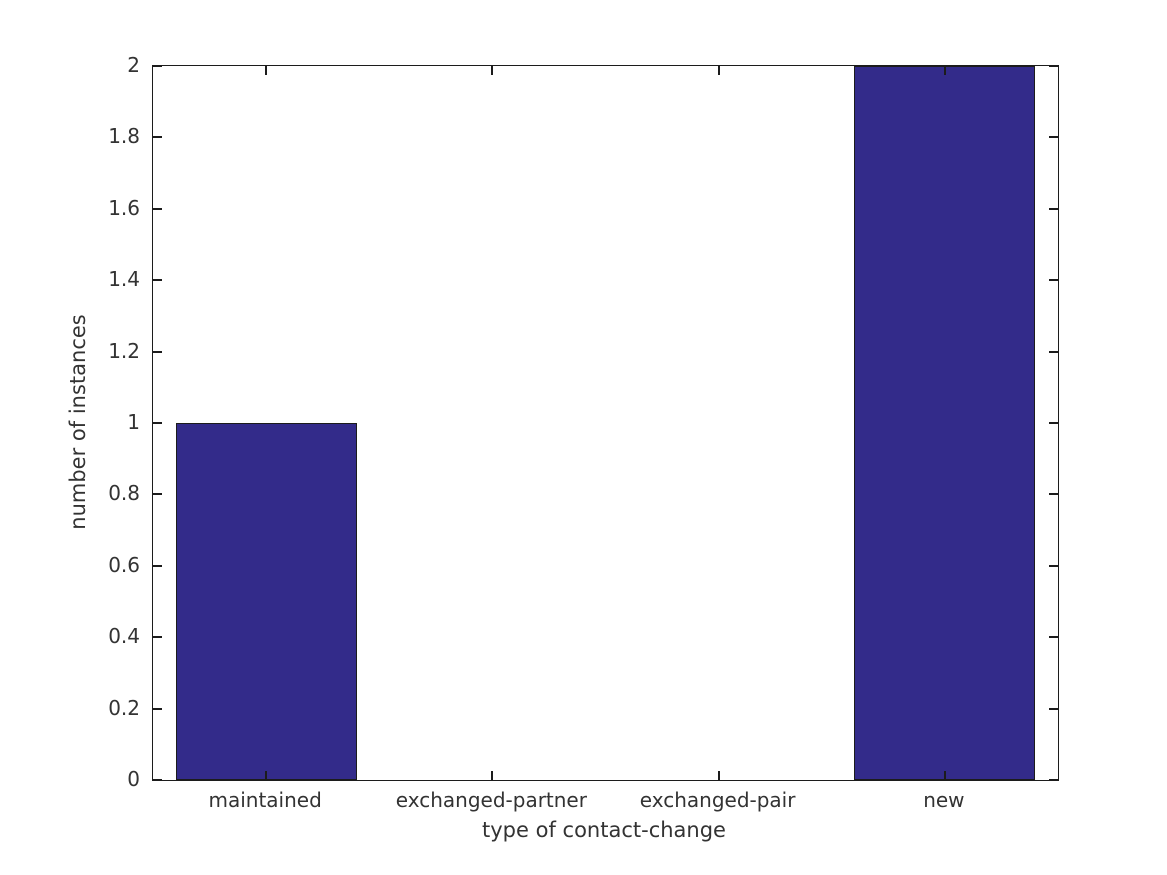 Image resolution: width=1167 pixels, height=875 pixels. What do you see at coordinates (157, 565) in the screenshot?
I see `y-tick-0.6-left` at bounding box center [157, 565].